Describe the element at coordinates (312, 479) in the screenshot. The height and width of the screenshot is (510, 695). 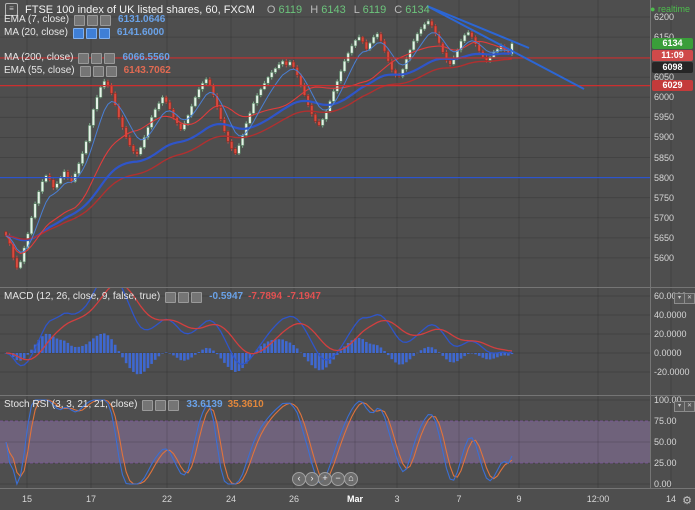
I see `pan-right-button: ›` at that location.